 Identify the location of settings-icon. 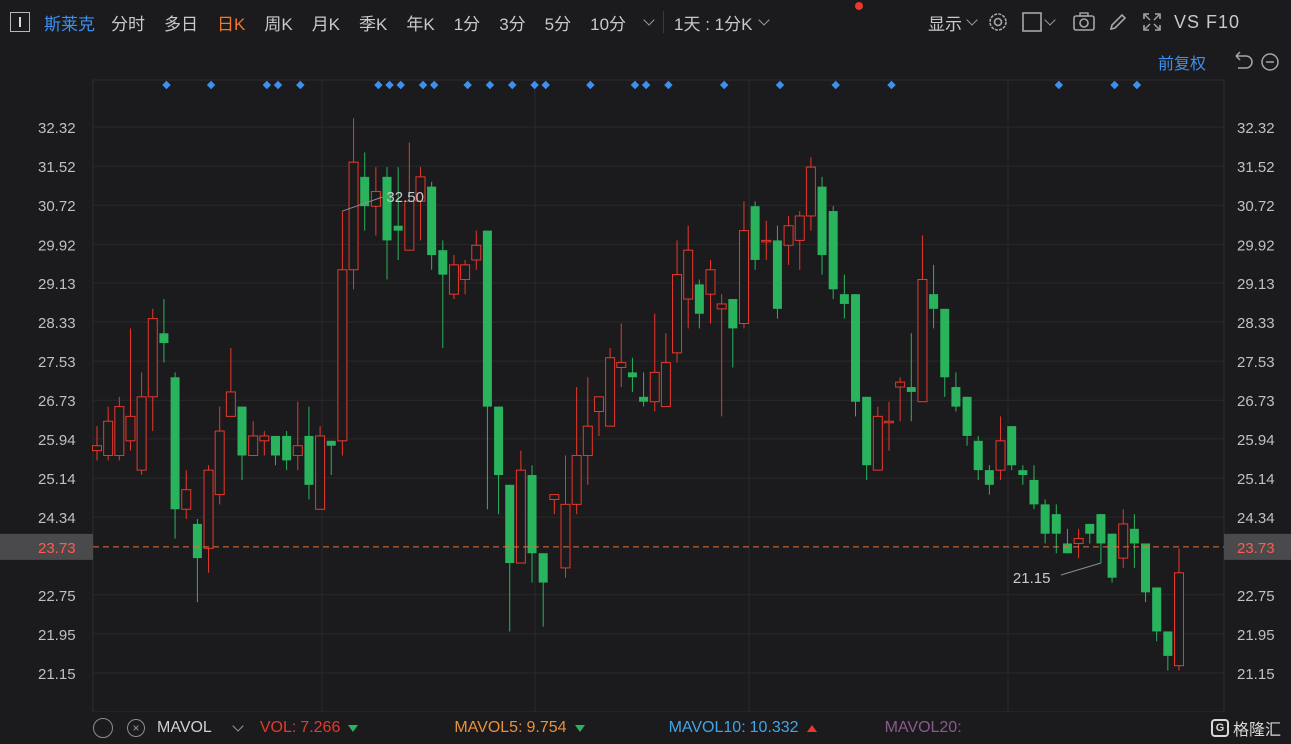
(998, 22).